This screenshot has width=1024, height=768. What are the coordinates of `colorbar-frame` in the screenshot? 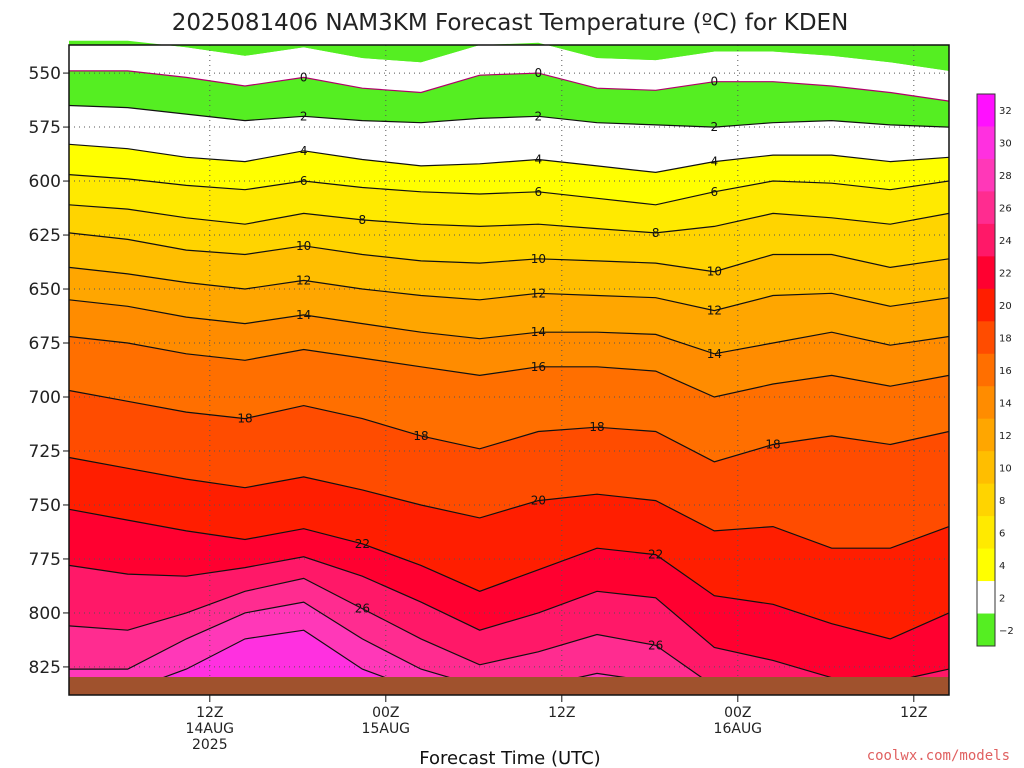 It's located at (986, 370).